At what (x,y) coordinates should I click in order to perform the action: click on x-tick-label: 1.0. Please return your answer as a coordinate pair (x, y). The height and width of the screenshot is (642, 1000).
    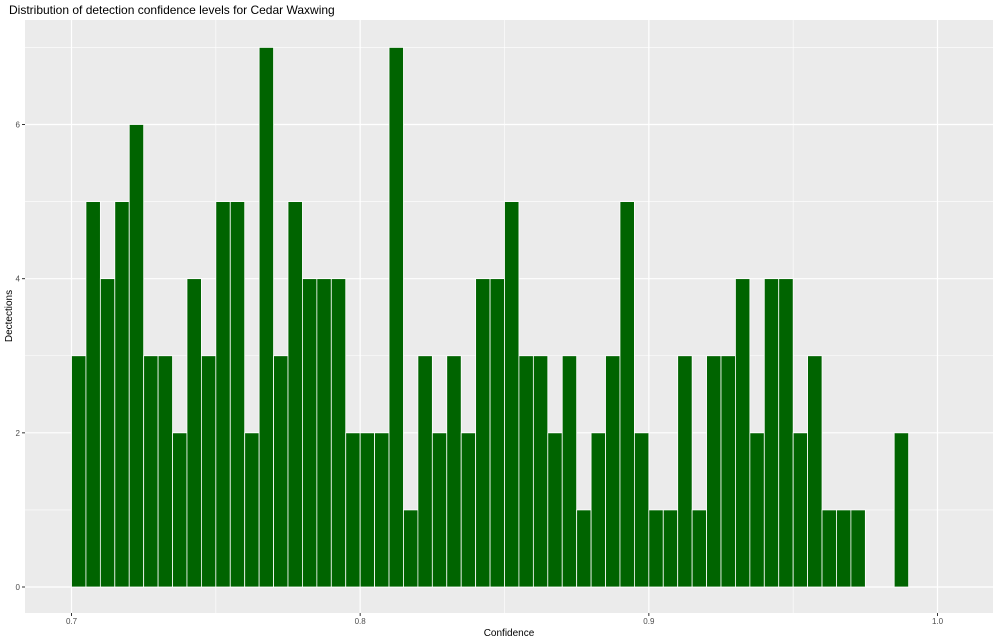
    Looking at the image, I should click on (938, 621).